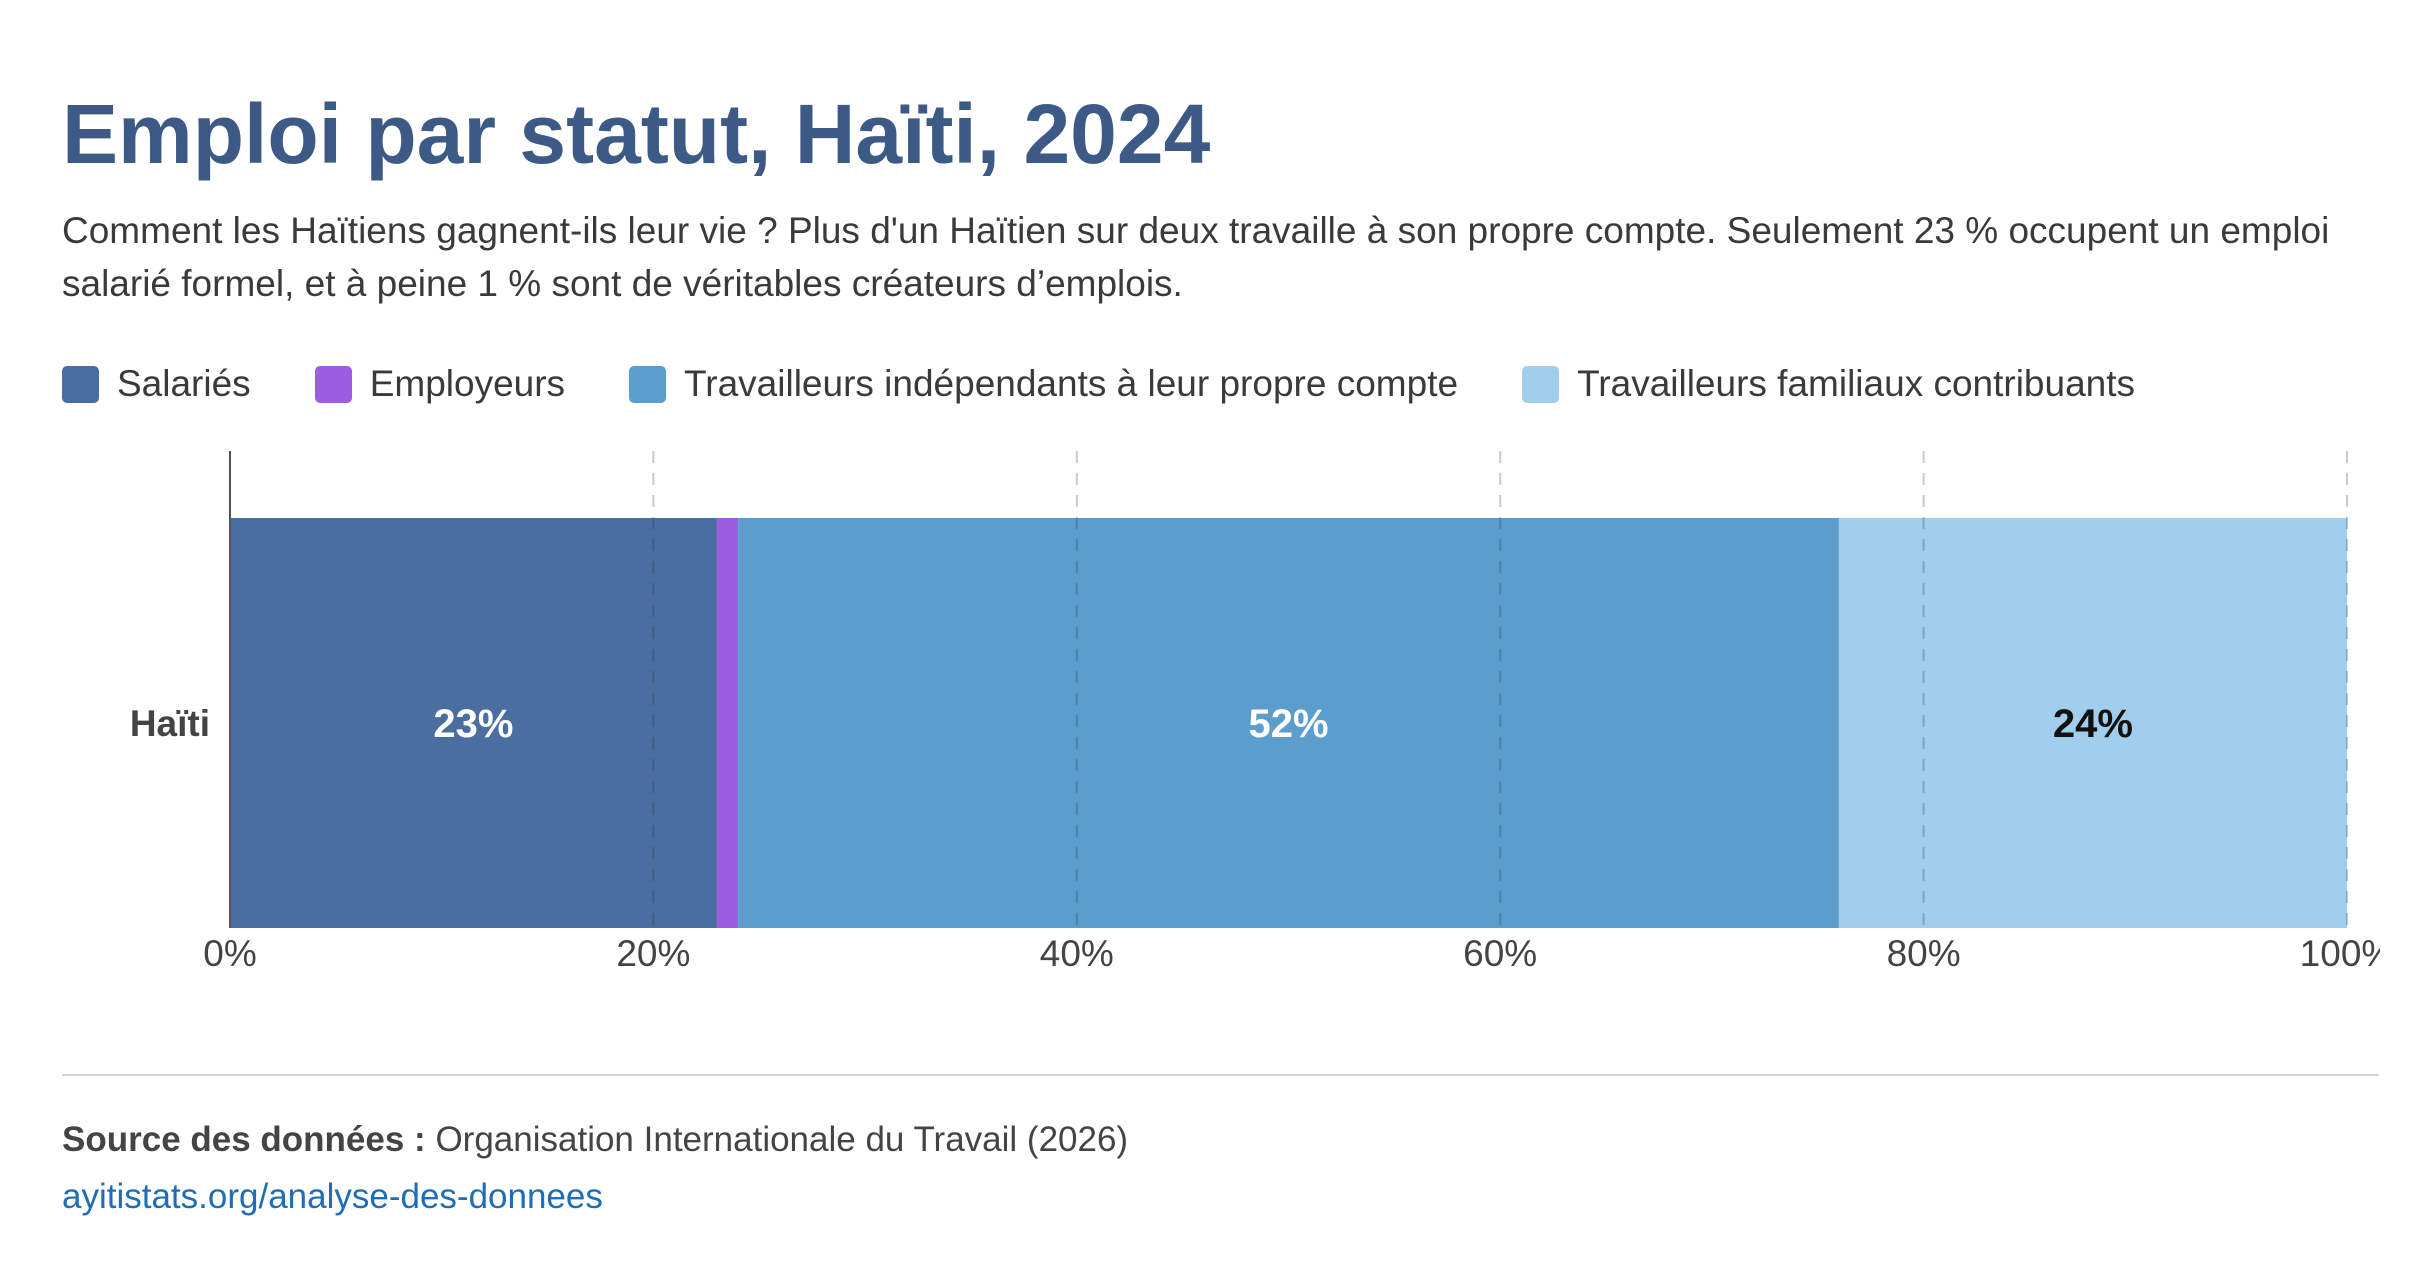 Image resolution: width=2426 pixels, height=1271 pixels. I want to click on x-tick-label: 40%, so click(1077, 953).